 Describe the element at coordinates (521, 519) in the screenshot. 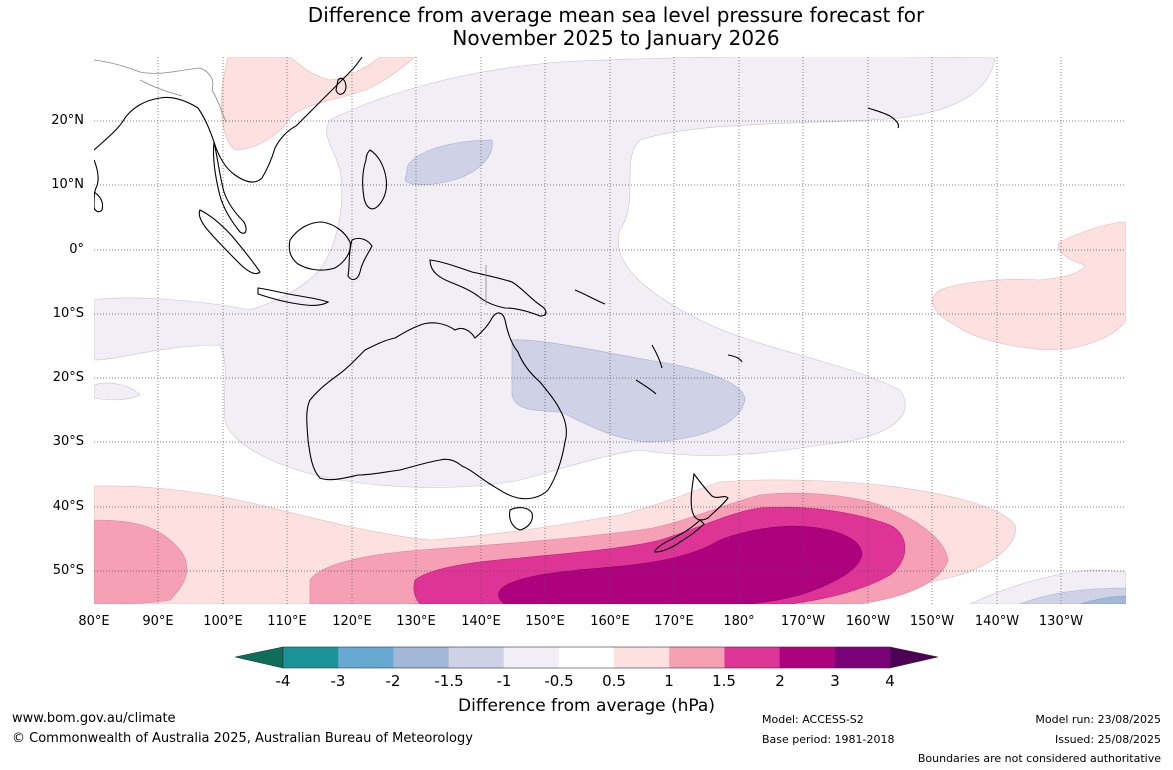

I see `tasmania-coast` at that location.